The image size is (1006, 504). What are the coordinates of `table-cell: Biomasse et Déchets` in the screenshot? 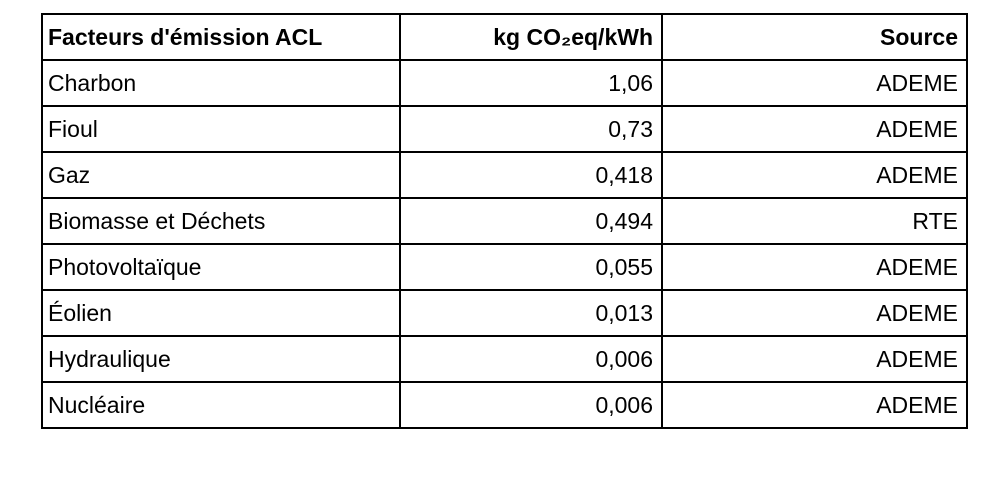 It's located at (221, 221).